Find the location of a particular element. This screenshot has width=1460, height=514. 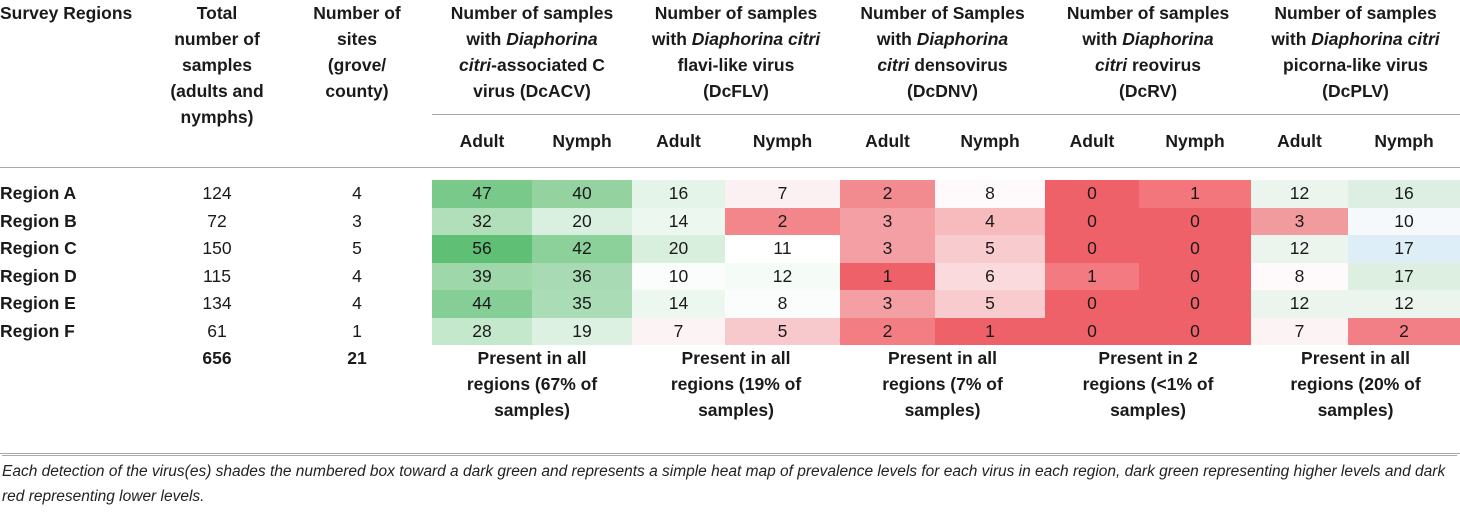

species-name: citri is located at coordinates (475, 65).